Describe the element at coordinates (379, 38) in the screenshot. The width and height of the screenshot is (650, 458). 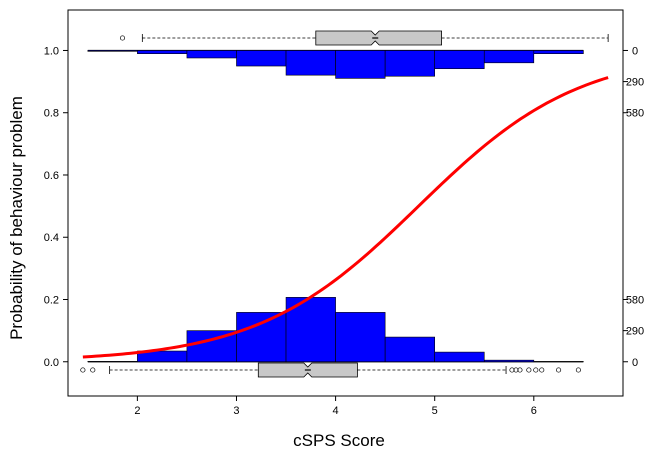
I see `boxplot-top-box` at that location.